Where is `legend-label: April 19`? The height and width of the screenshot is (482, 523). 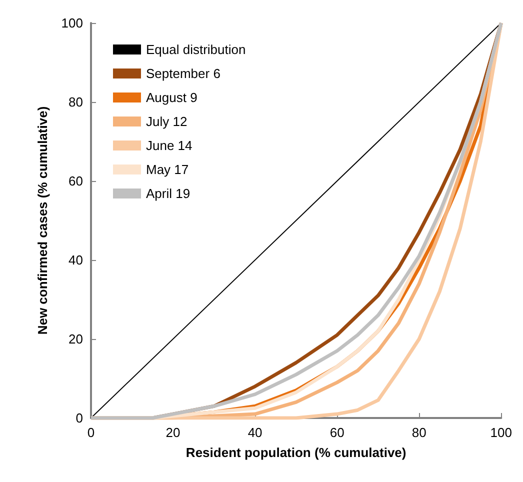 legend-label: April 19 is located at coordinates (168, 193).